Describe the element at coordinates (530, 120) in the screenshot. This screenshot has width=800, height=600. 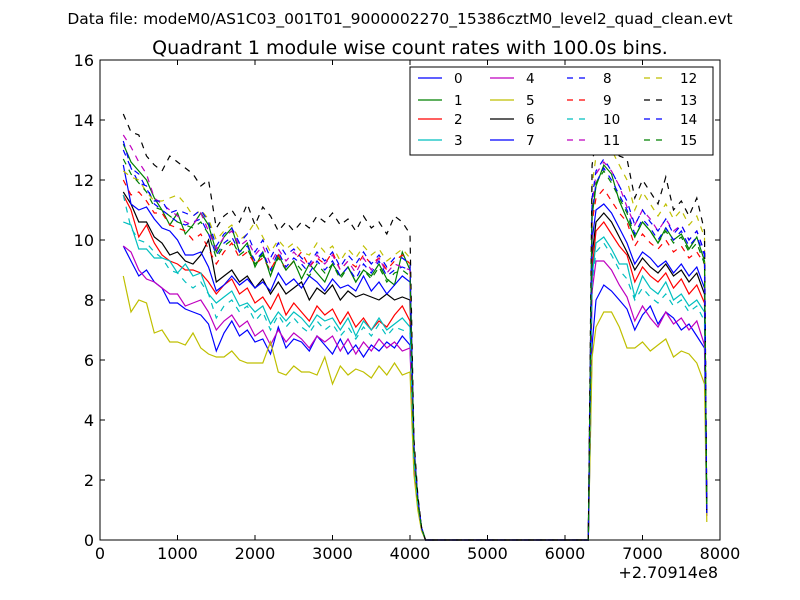
I see `legend-label-6: 6` at that location.